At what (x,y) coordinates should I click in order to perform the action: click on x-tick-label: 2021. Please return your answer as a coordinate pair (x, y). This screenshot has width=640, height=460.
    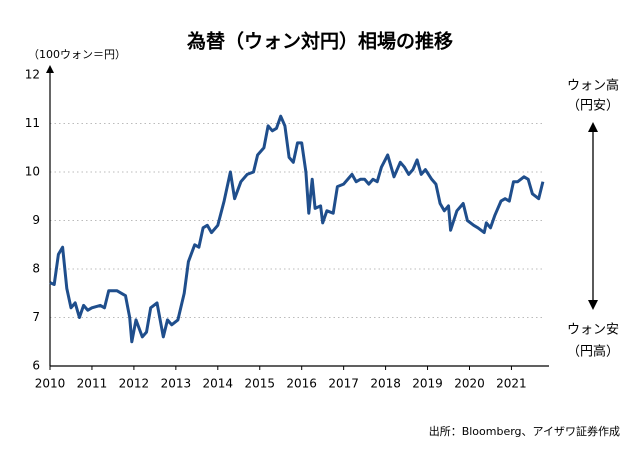
    Looking at the image, I should click on (511, 384).